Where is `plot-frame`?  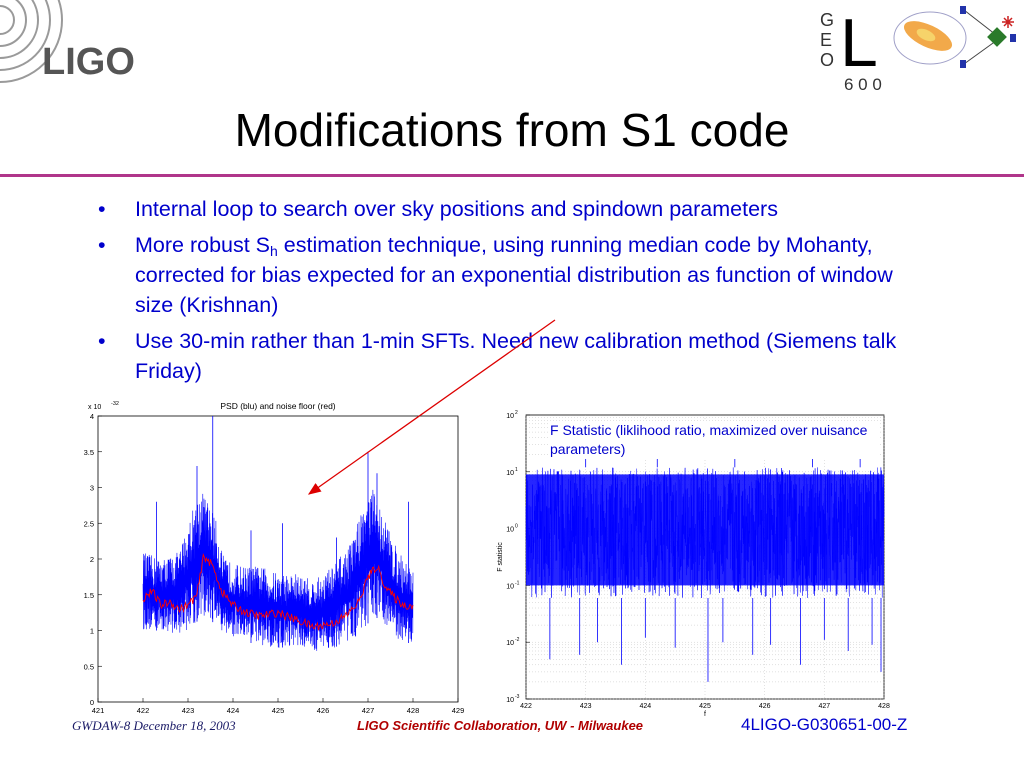 plot-frame is located at coordinates (278, 559).